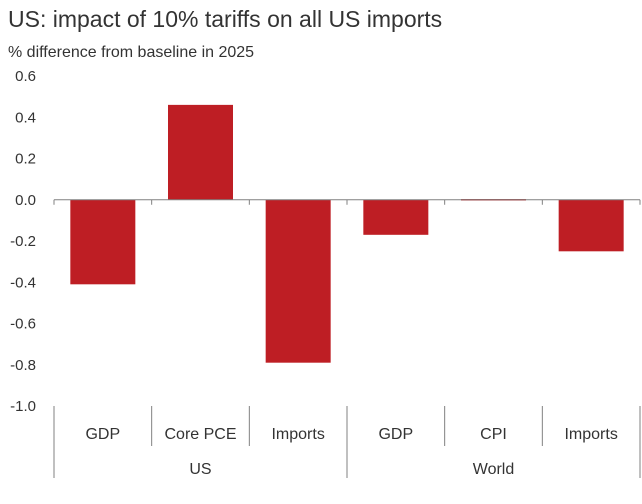 Image resolution: width=642 pixels, height=504 pixels. What do you see at coordinates (25, 117) in the screenshot?
I see `y-tick-label: 0.4` at bounding box center [25, 117].